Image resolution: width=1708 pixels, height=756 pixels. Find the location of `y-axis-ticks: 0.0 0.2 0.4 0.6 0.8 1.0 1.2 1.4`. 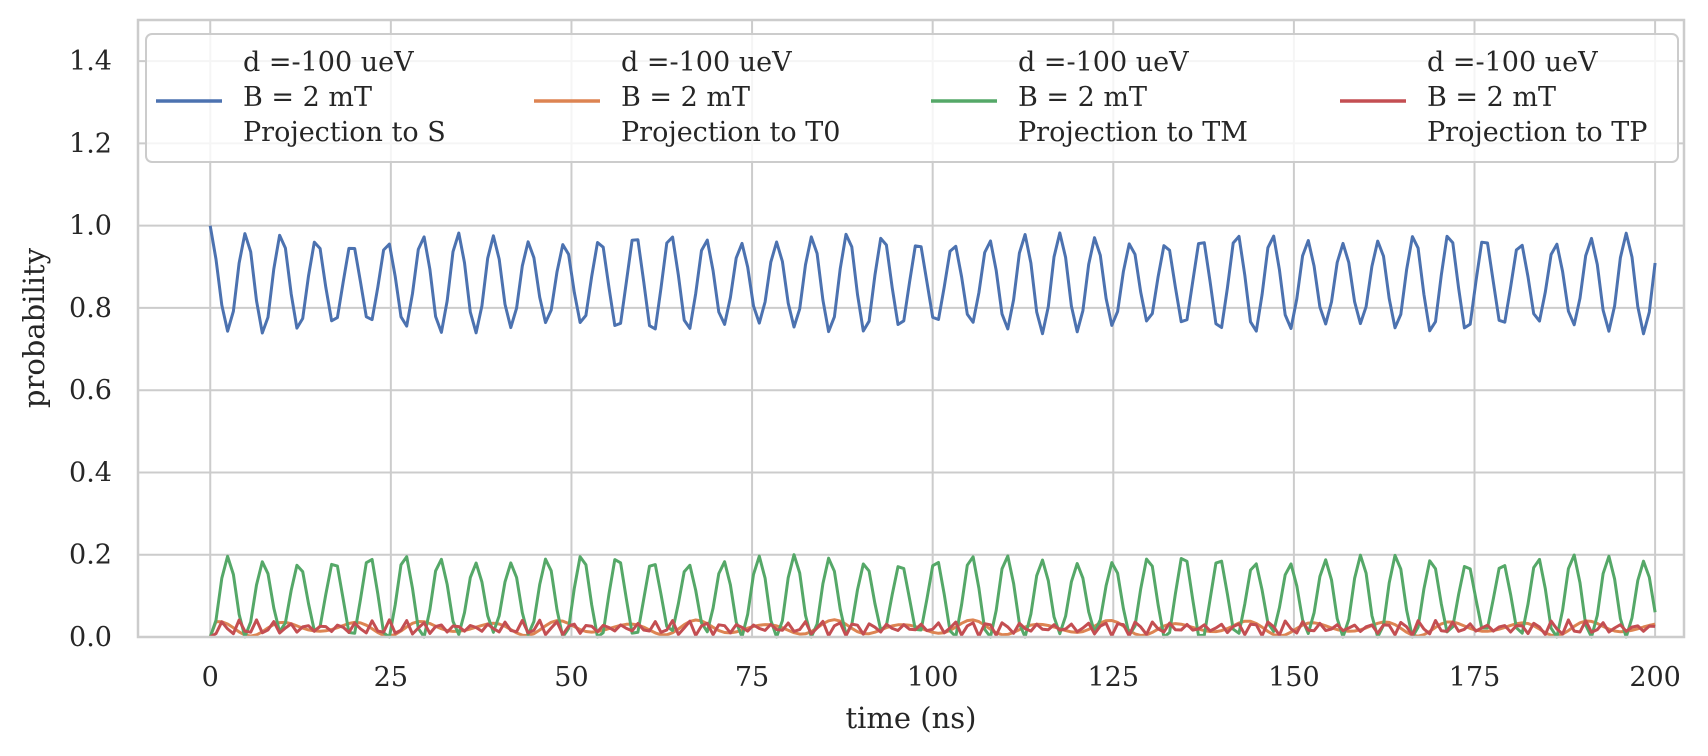

y-axis-ticks: 0.0 0.2 0.4 0.6 0.8 1.0 1.2 1.4 is located at coordinates (90, 349).